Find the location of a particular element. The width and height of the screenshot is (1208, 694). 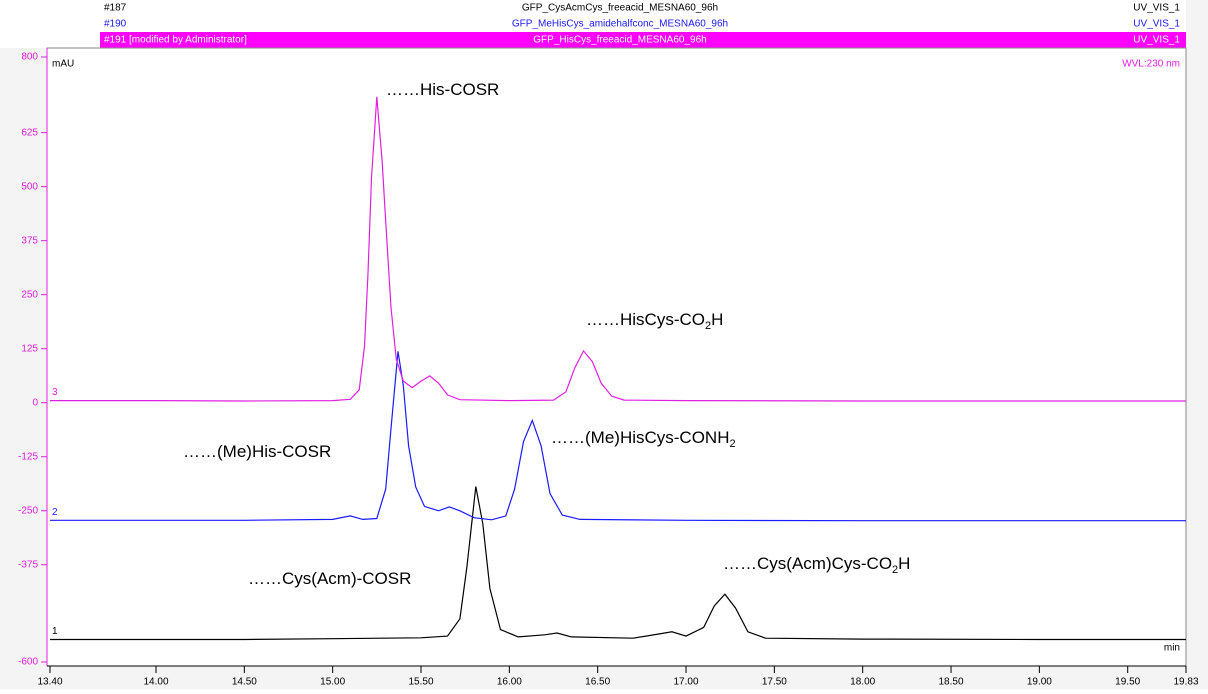

x-tick-label: 18.50 is located at coordinates (951, 682).